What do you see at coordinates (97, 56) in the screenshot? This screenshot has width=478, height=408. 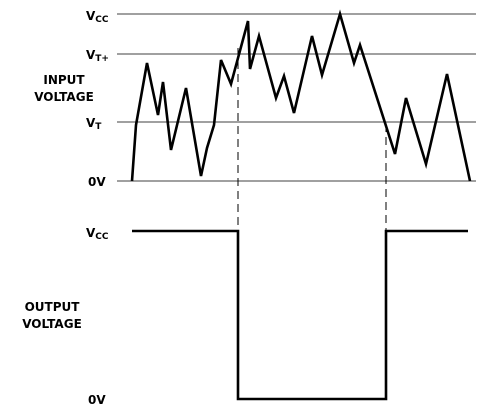 I see `input-vt-plus-label: VT+` at bounding box center [97, 56].